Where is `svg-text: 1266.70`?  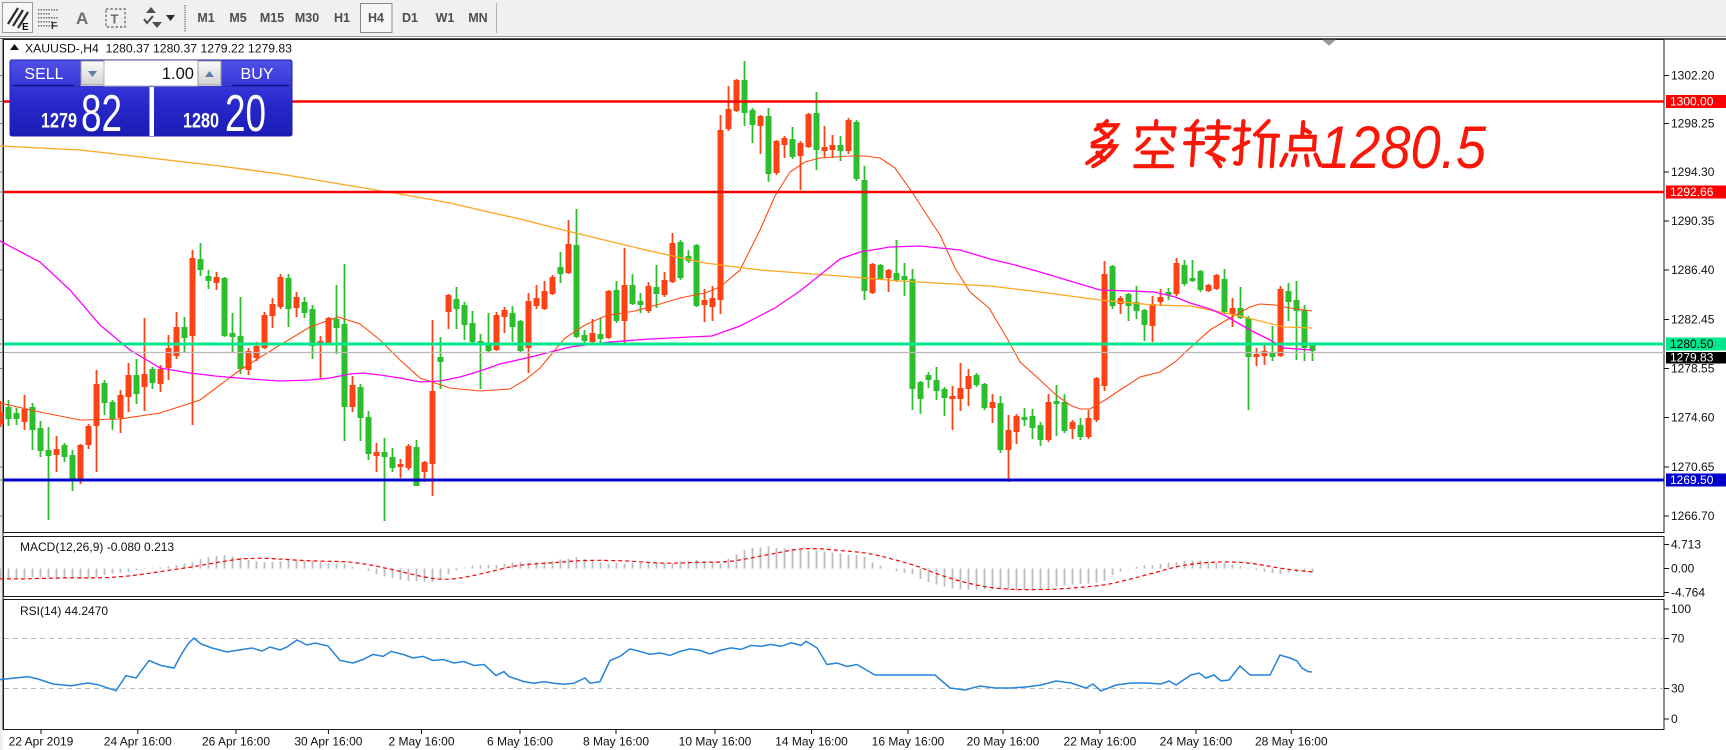 svg-text: 1266.70 is located at coordinates (1693, 516).